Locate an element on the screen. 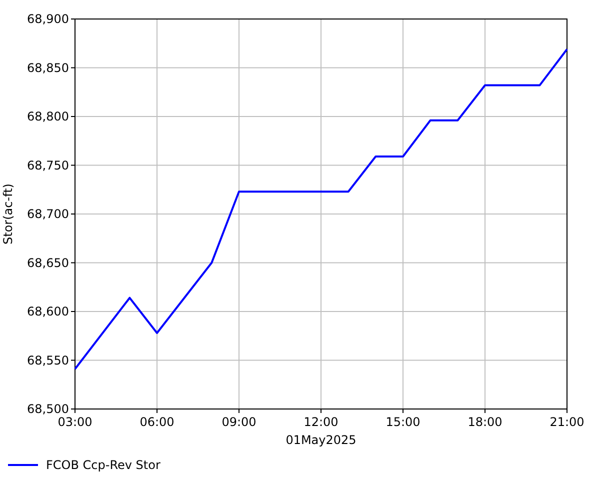 The height and width of the screenshot is (480, 601). x-tick-label: 09:00 is located at coordinates (239, 422).